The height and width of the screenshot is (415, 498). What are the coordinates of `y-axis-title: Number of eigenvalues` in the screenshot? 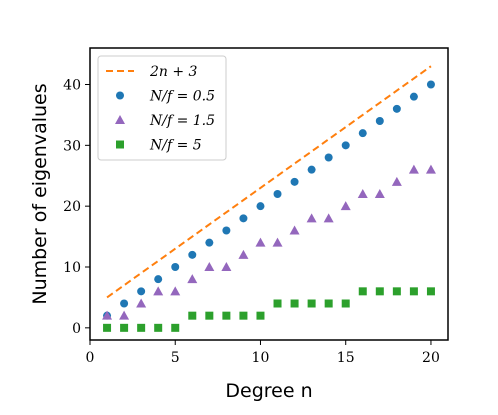 It's located at (40, 193).